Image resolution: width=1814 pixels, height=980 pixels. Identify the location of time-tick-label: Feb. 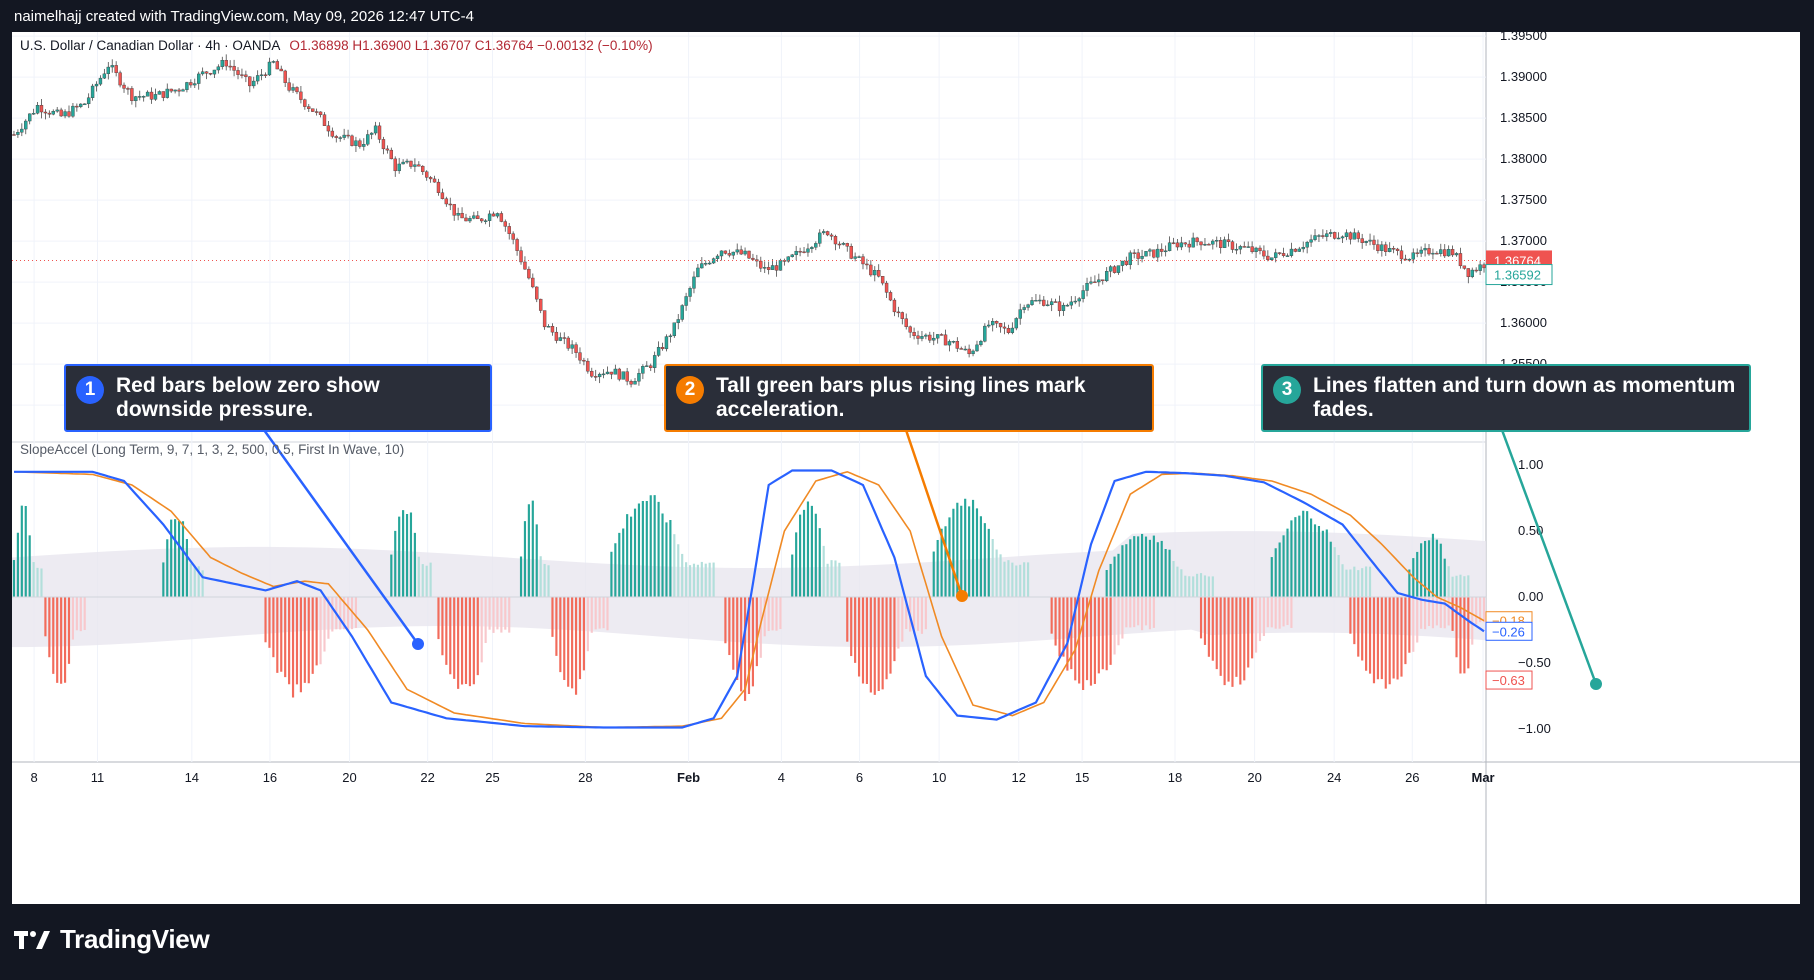
(688, 777).